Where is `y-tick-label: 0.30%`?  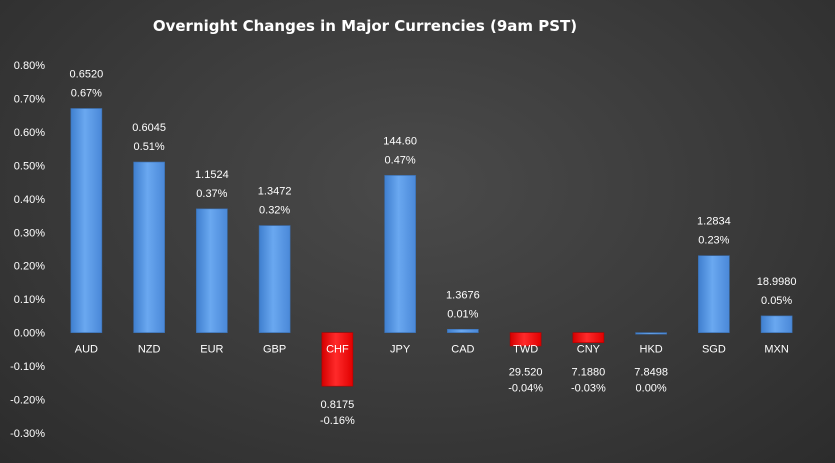
y-tick-label: 0.30% is located at coordinates (29, 233).